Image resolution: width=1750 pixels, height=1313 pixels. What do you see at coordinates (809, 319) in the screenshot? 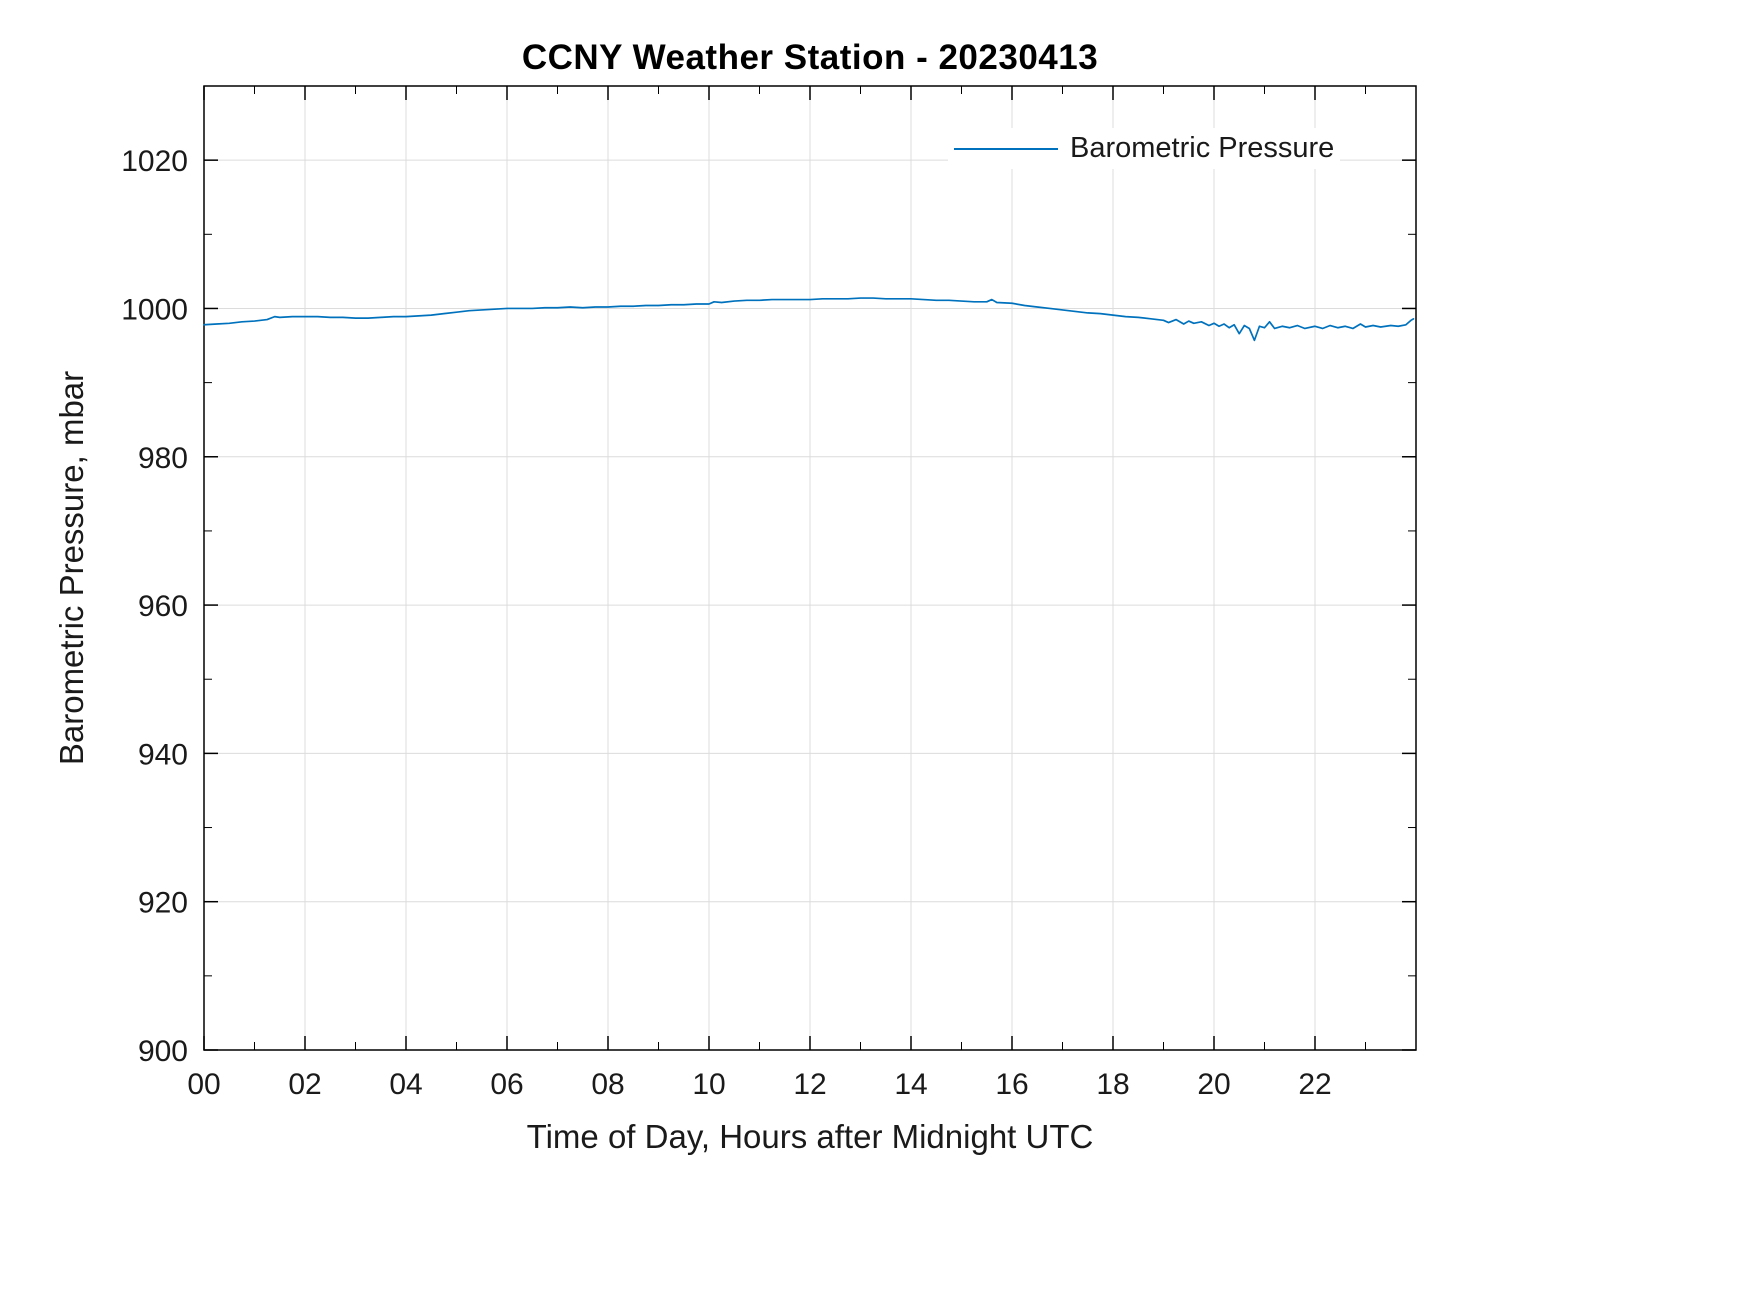
I see `pressure-line` at bounding box center [809, 319].